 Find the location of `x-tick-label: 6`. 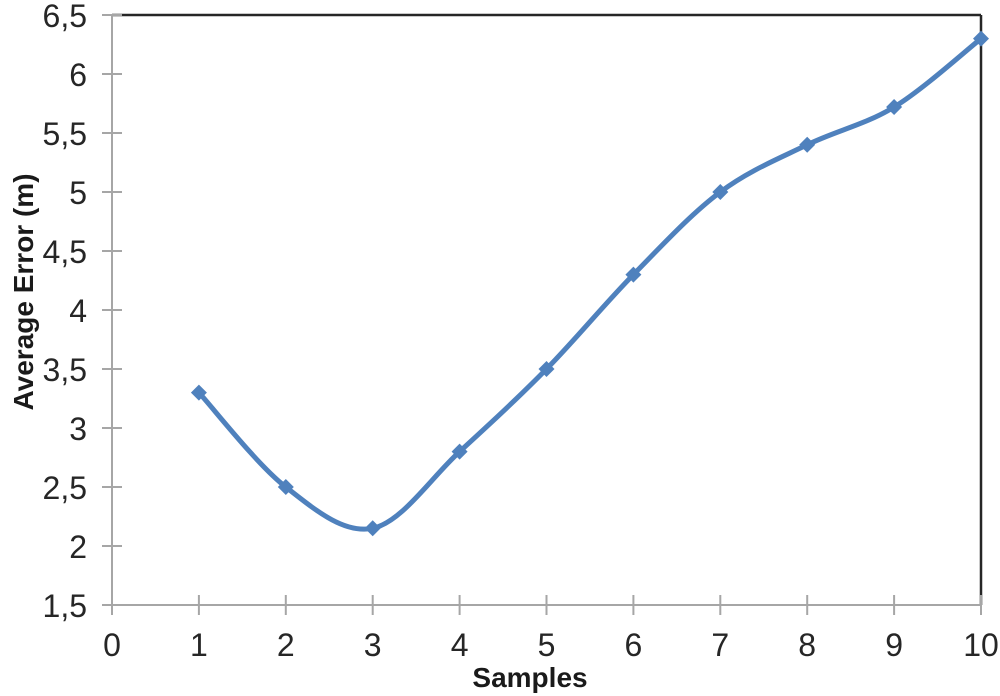

x-tick-label: 6 is located at coordinates (634, 645).